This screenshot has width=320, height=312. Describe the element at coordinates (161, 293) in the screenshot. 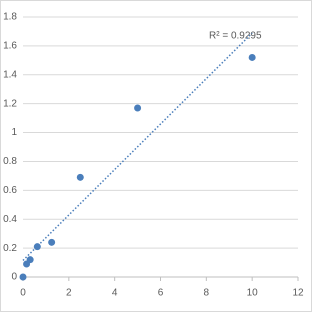

I see `x-tick-label: 6` at that location.